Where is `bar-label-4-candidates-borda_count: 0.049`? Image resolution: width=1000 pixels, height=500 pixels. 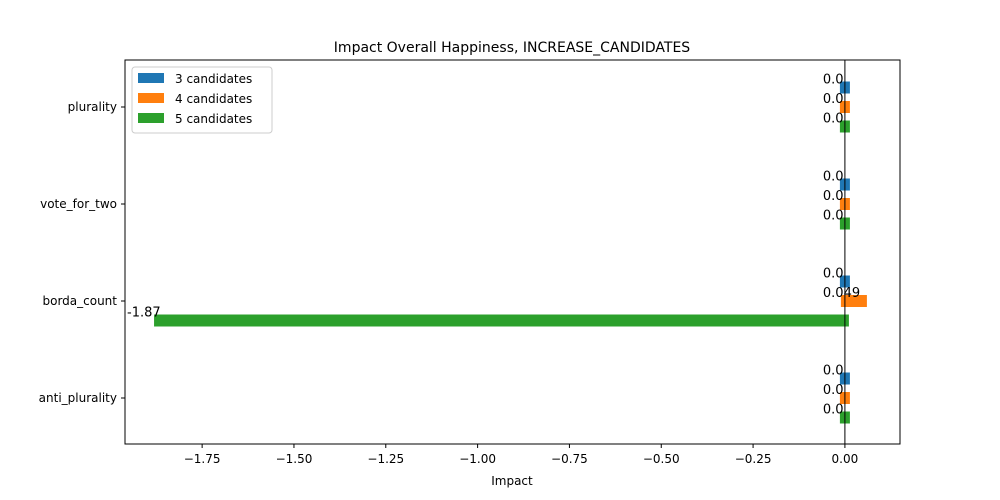
bar-label-4-candidates-borda_count: 0.049 is located at coordinates (841, 293).